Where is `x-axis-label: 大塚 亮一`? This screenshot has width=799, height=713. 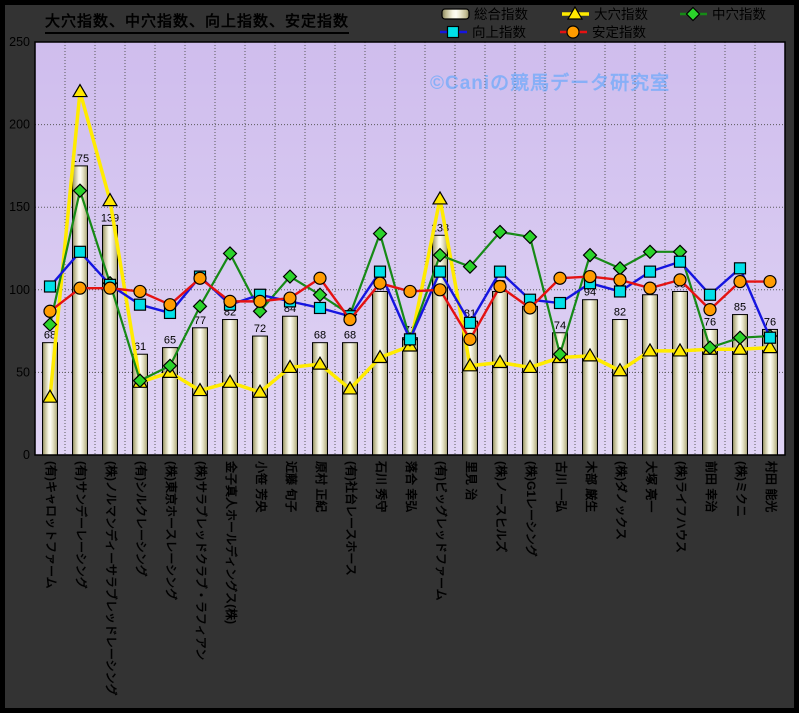 x-axis-label: 大塚 亮一 is located at coordinates (651, 486).